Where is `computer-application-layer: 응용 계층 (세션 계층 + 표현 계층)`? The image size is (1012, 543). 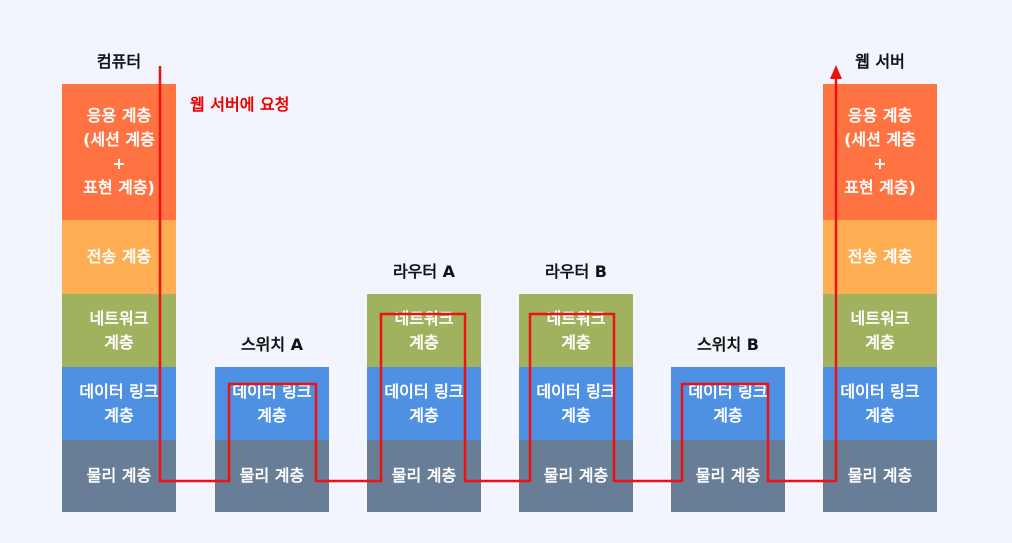 computer-application-layer: 응용 계층 (세션 계층 + 표현 계층) is located at coordinates (119, 152).